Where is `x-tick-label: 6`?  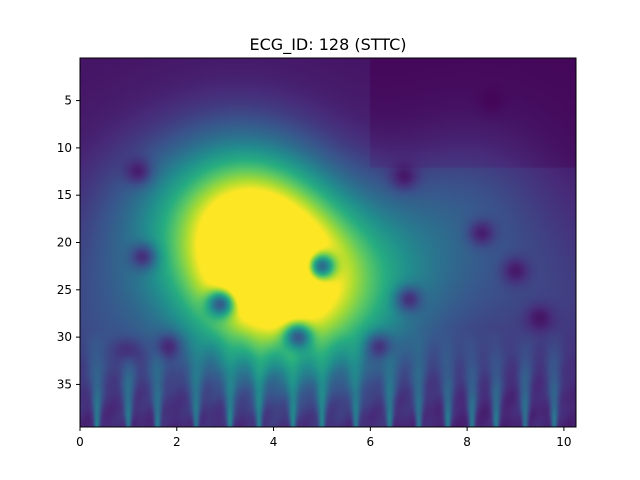
x-tick-label: 6 is located at coordinates (371, 442).